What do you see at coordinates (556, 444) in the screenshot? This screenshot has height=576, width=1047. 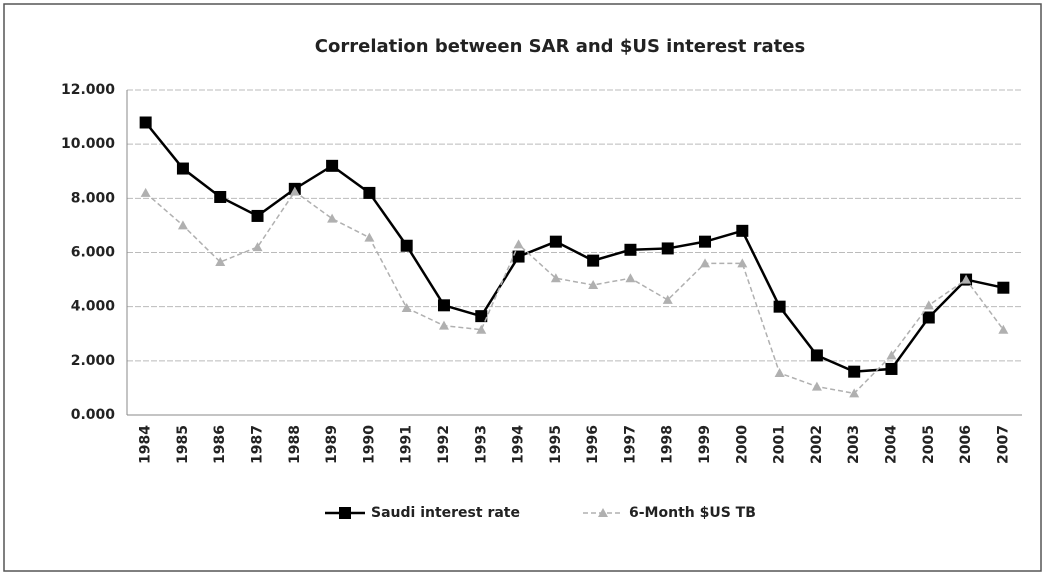 I see `x-tick-label: 1995` at bounding box center [556, 444].